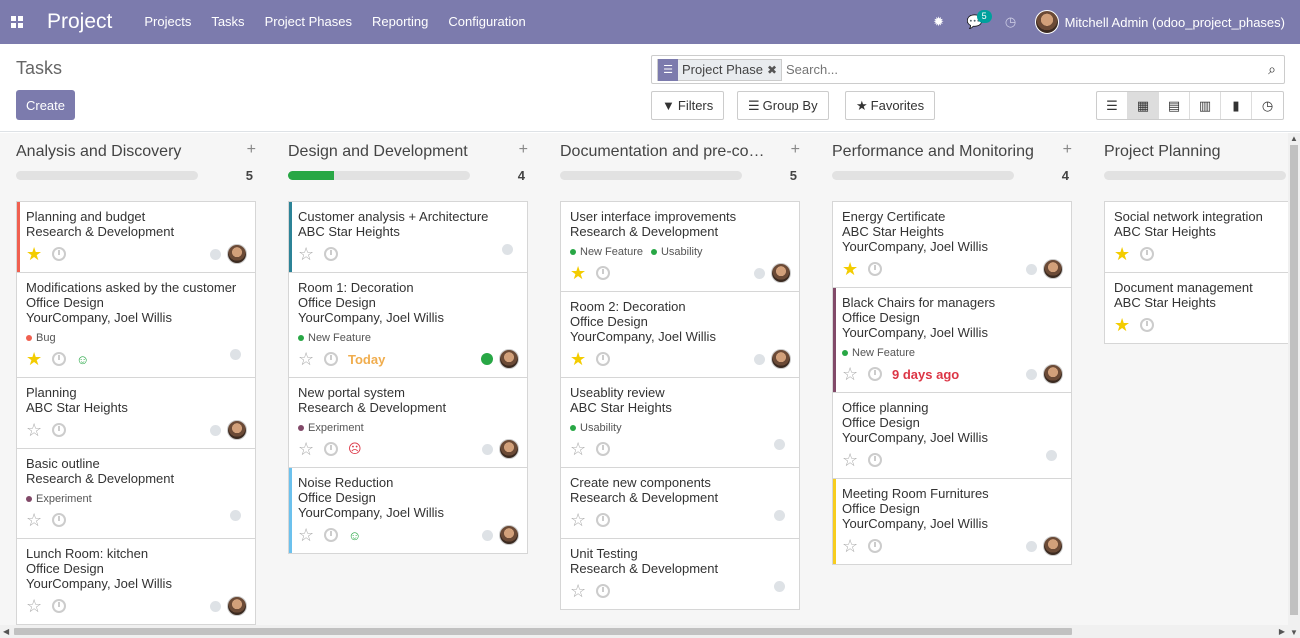  I want to click on groupby-button: ☰ Group By, so click(783, 105).